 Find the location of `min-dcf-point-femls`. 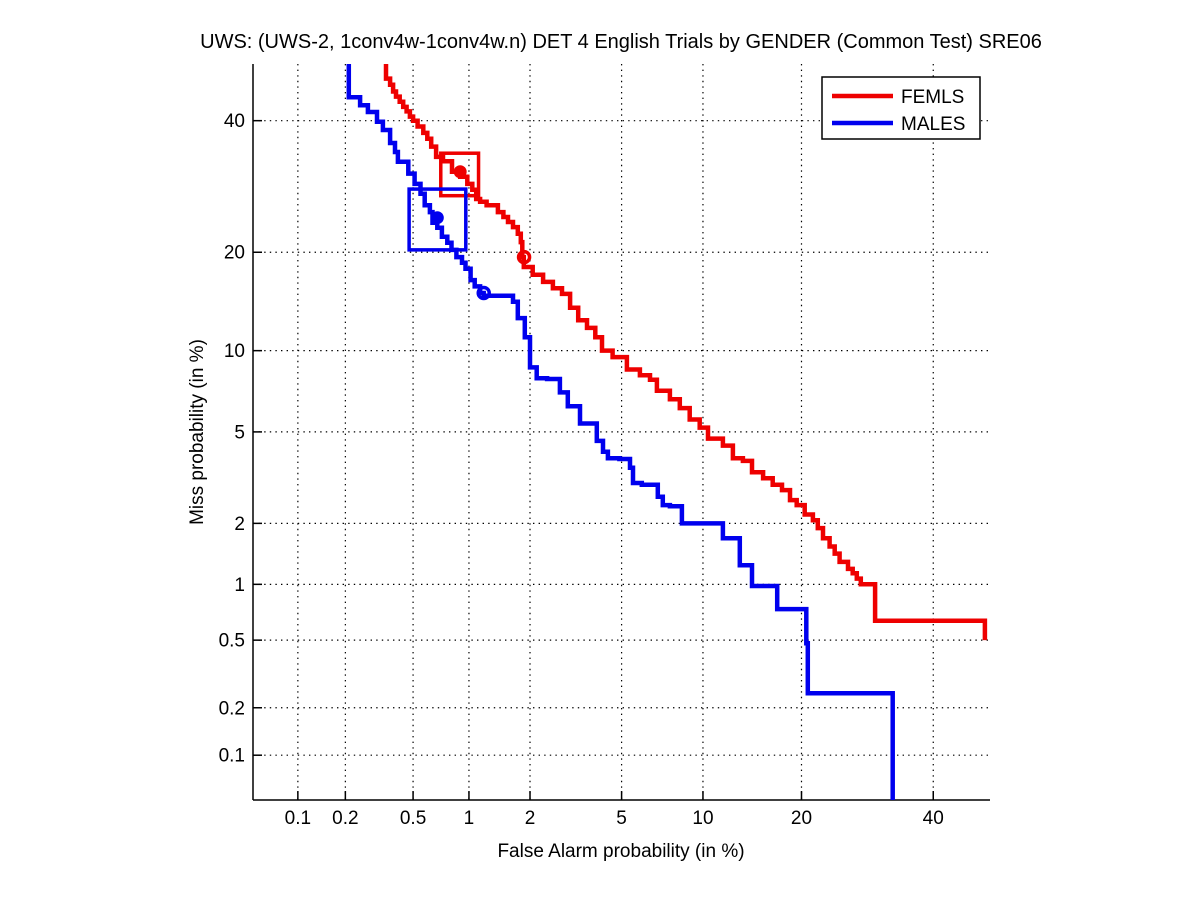

min-dcf-point-femls is located at coordinates (460, 172).